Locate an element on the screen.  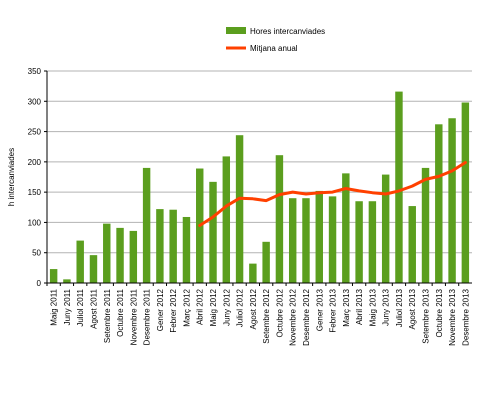
x-tick-label: Setembre 2012 is located at coordinates (266, 315).